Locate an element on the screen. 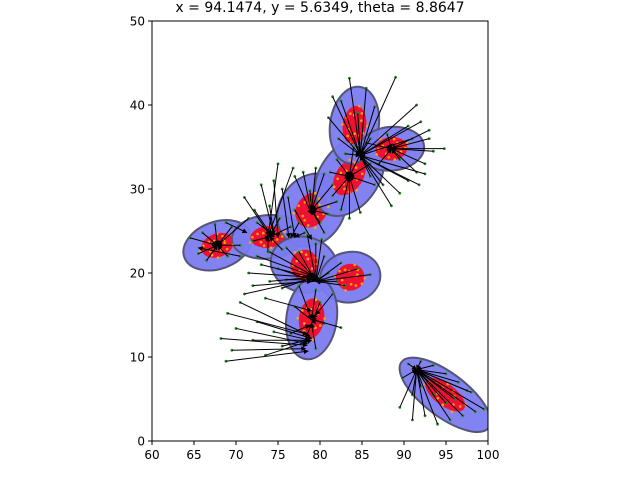 This screenshot has height=480, width=640. y-tick-label: 40 is located at coordinates (137, 106).